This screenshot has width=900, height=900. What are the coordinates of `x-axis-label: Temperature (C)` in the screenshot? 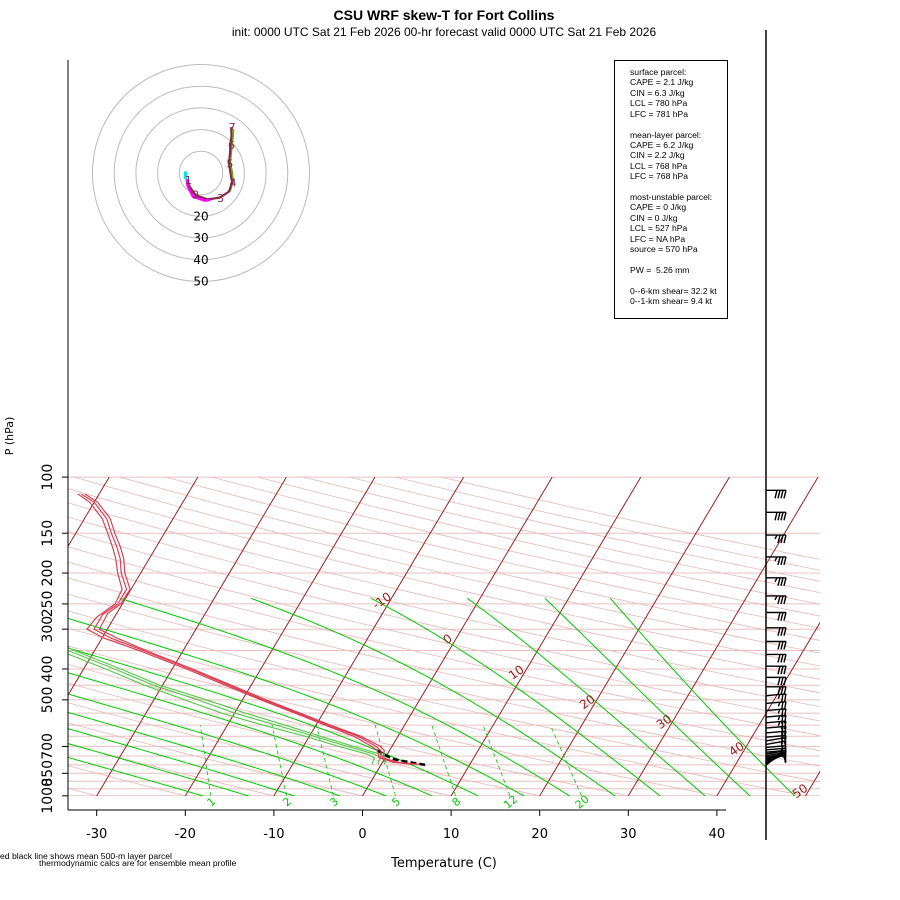 It's located at (443, 863).